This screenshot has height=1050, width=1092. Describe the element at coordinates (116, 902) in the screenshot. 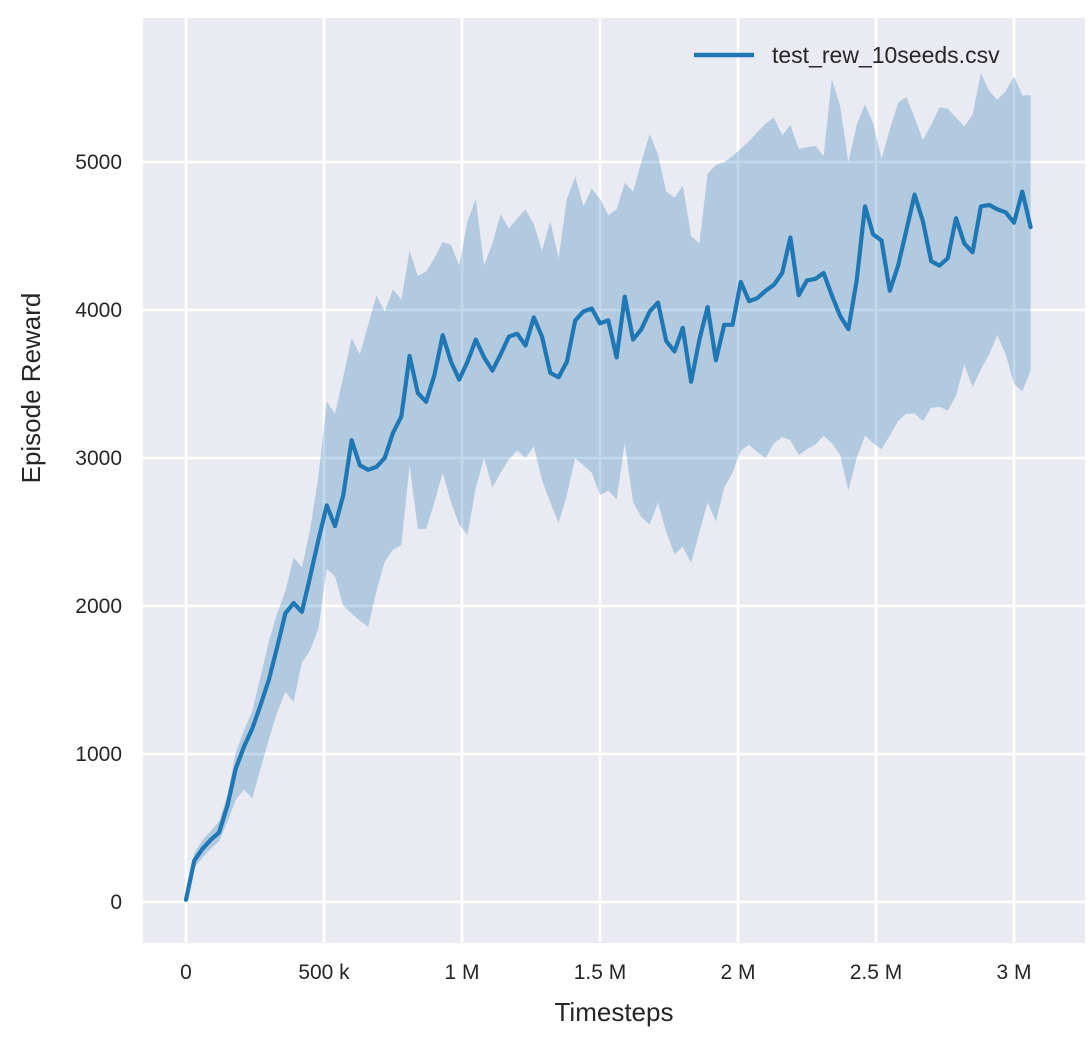

I see `y-tick-label-0: 0` at that location.